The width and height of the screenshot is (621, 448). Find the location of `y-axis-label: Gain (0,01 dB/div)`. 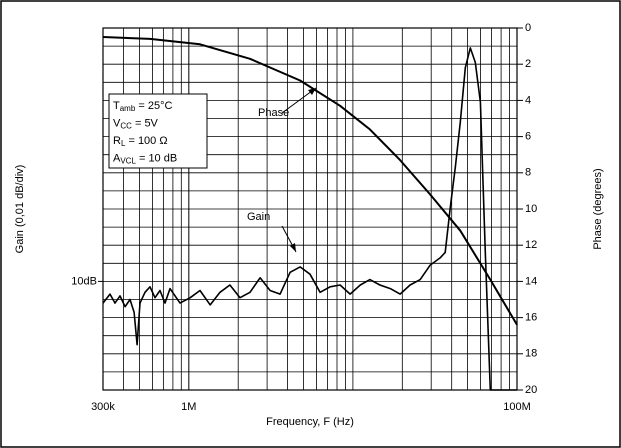

y-axis-label: Gain (0,01 dB/div) is located at coordinates (20, 209).